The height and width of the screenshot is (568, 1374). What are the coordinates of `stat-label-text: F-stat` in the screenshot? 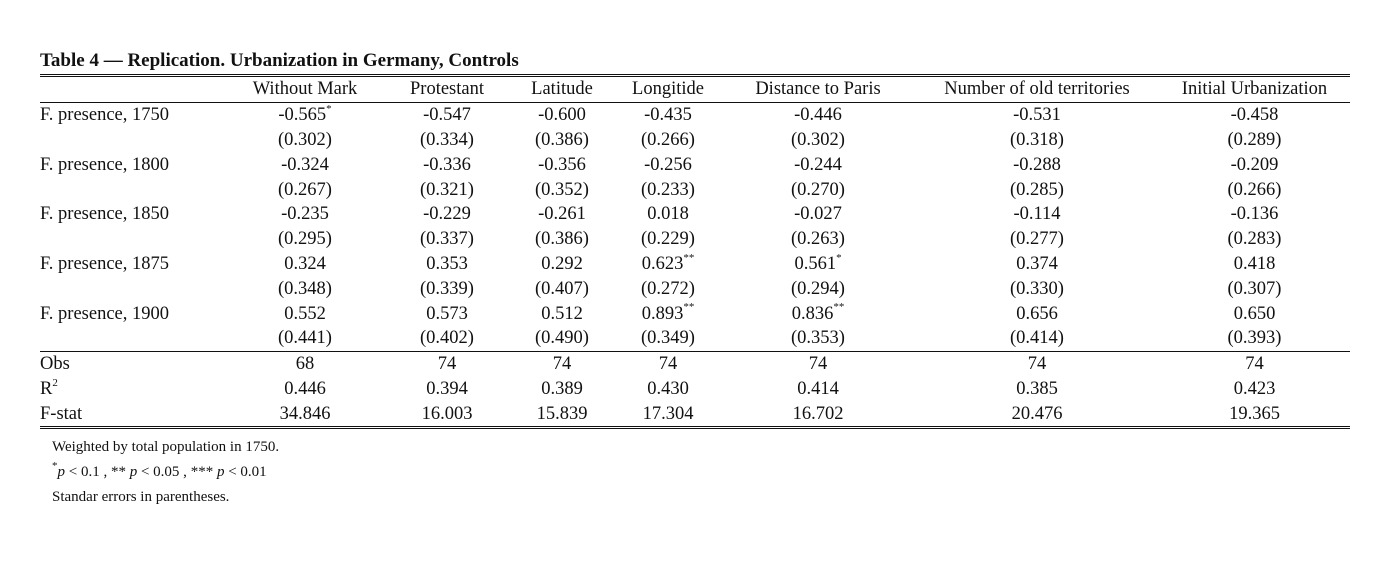 It's located at (61, 413).